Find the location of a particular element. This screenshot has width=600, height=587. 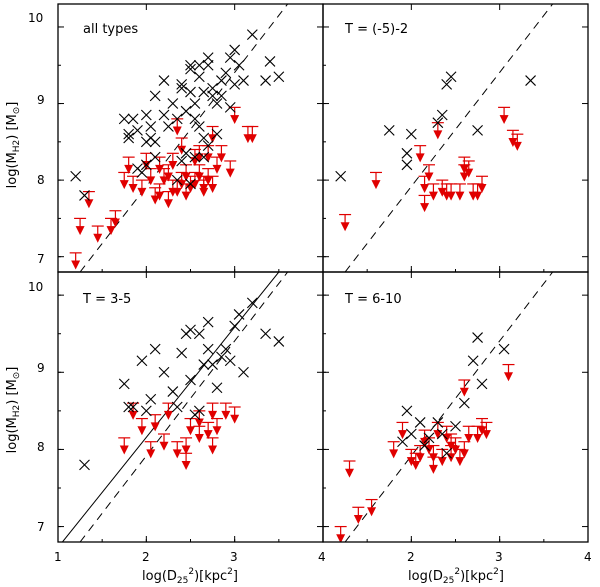

y-tick-label: 10 is located at coordinates (35, 18).